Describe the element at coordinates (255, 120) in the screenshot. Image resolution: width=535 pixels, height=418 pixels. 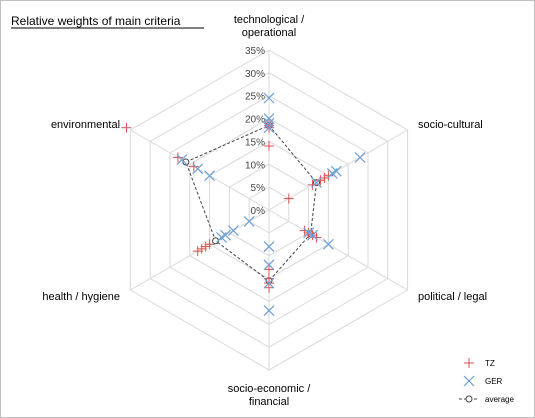
I see `tick-label: 20%` at that location.